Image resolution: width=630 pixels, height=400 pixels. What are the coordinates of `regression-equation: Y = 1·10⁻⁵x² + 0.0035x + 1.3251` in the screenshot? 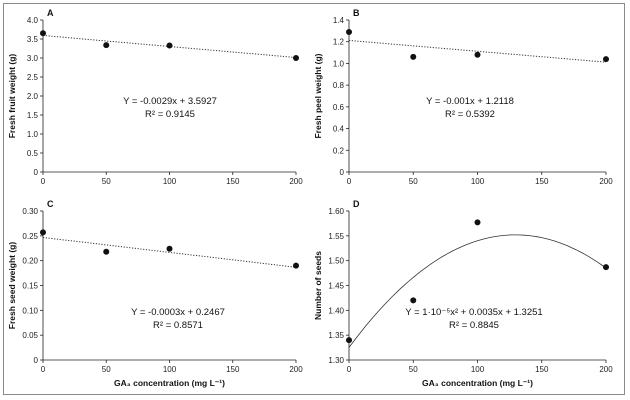 It's located at (473, 312).